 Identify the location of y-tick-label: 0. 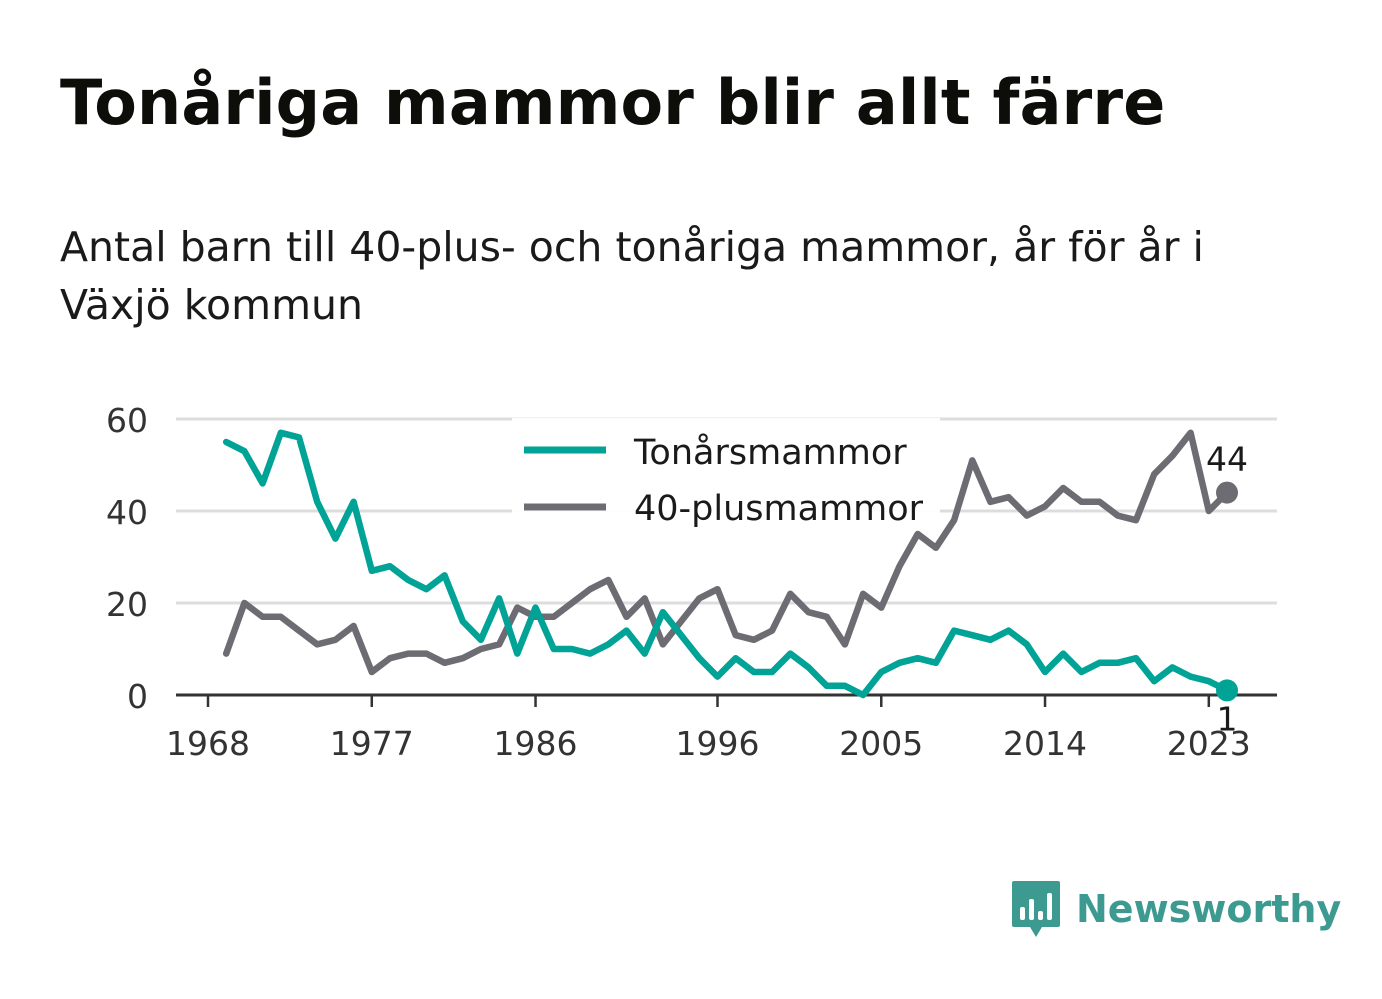
(137, 696).